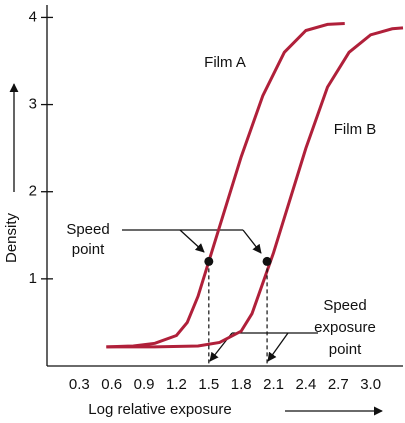  What do you see at coordinates (159, 409) in the screenshot?
I see `x-axis-label: Log relative exposure` at bounding box center [159, 409].